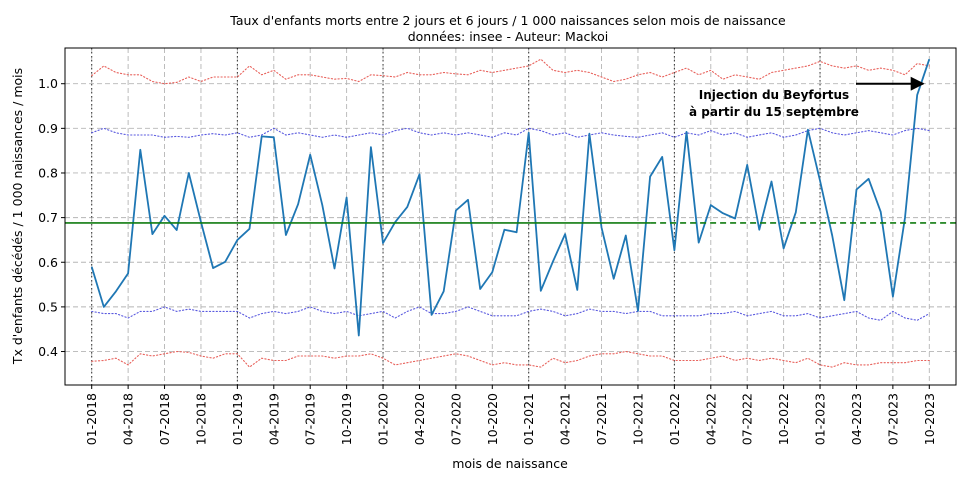  Describe the element at coordinates (747, 419) in the screenshot. I see `x-tick-label: 07-2022` at that location.